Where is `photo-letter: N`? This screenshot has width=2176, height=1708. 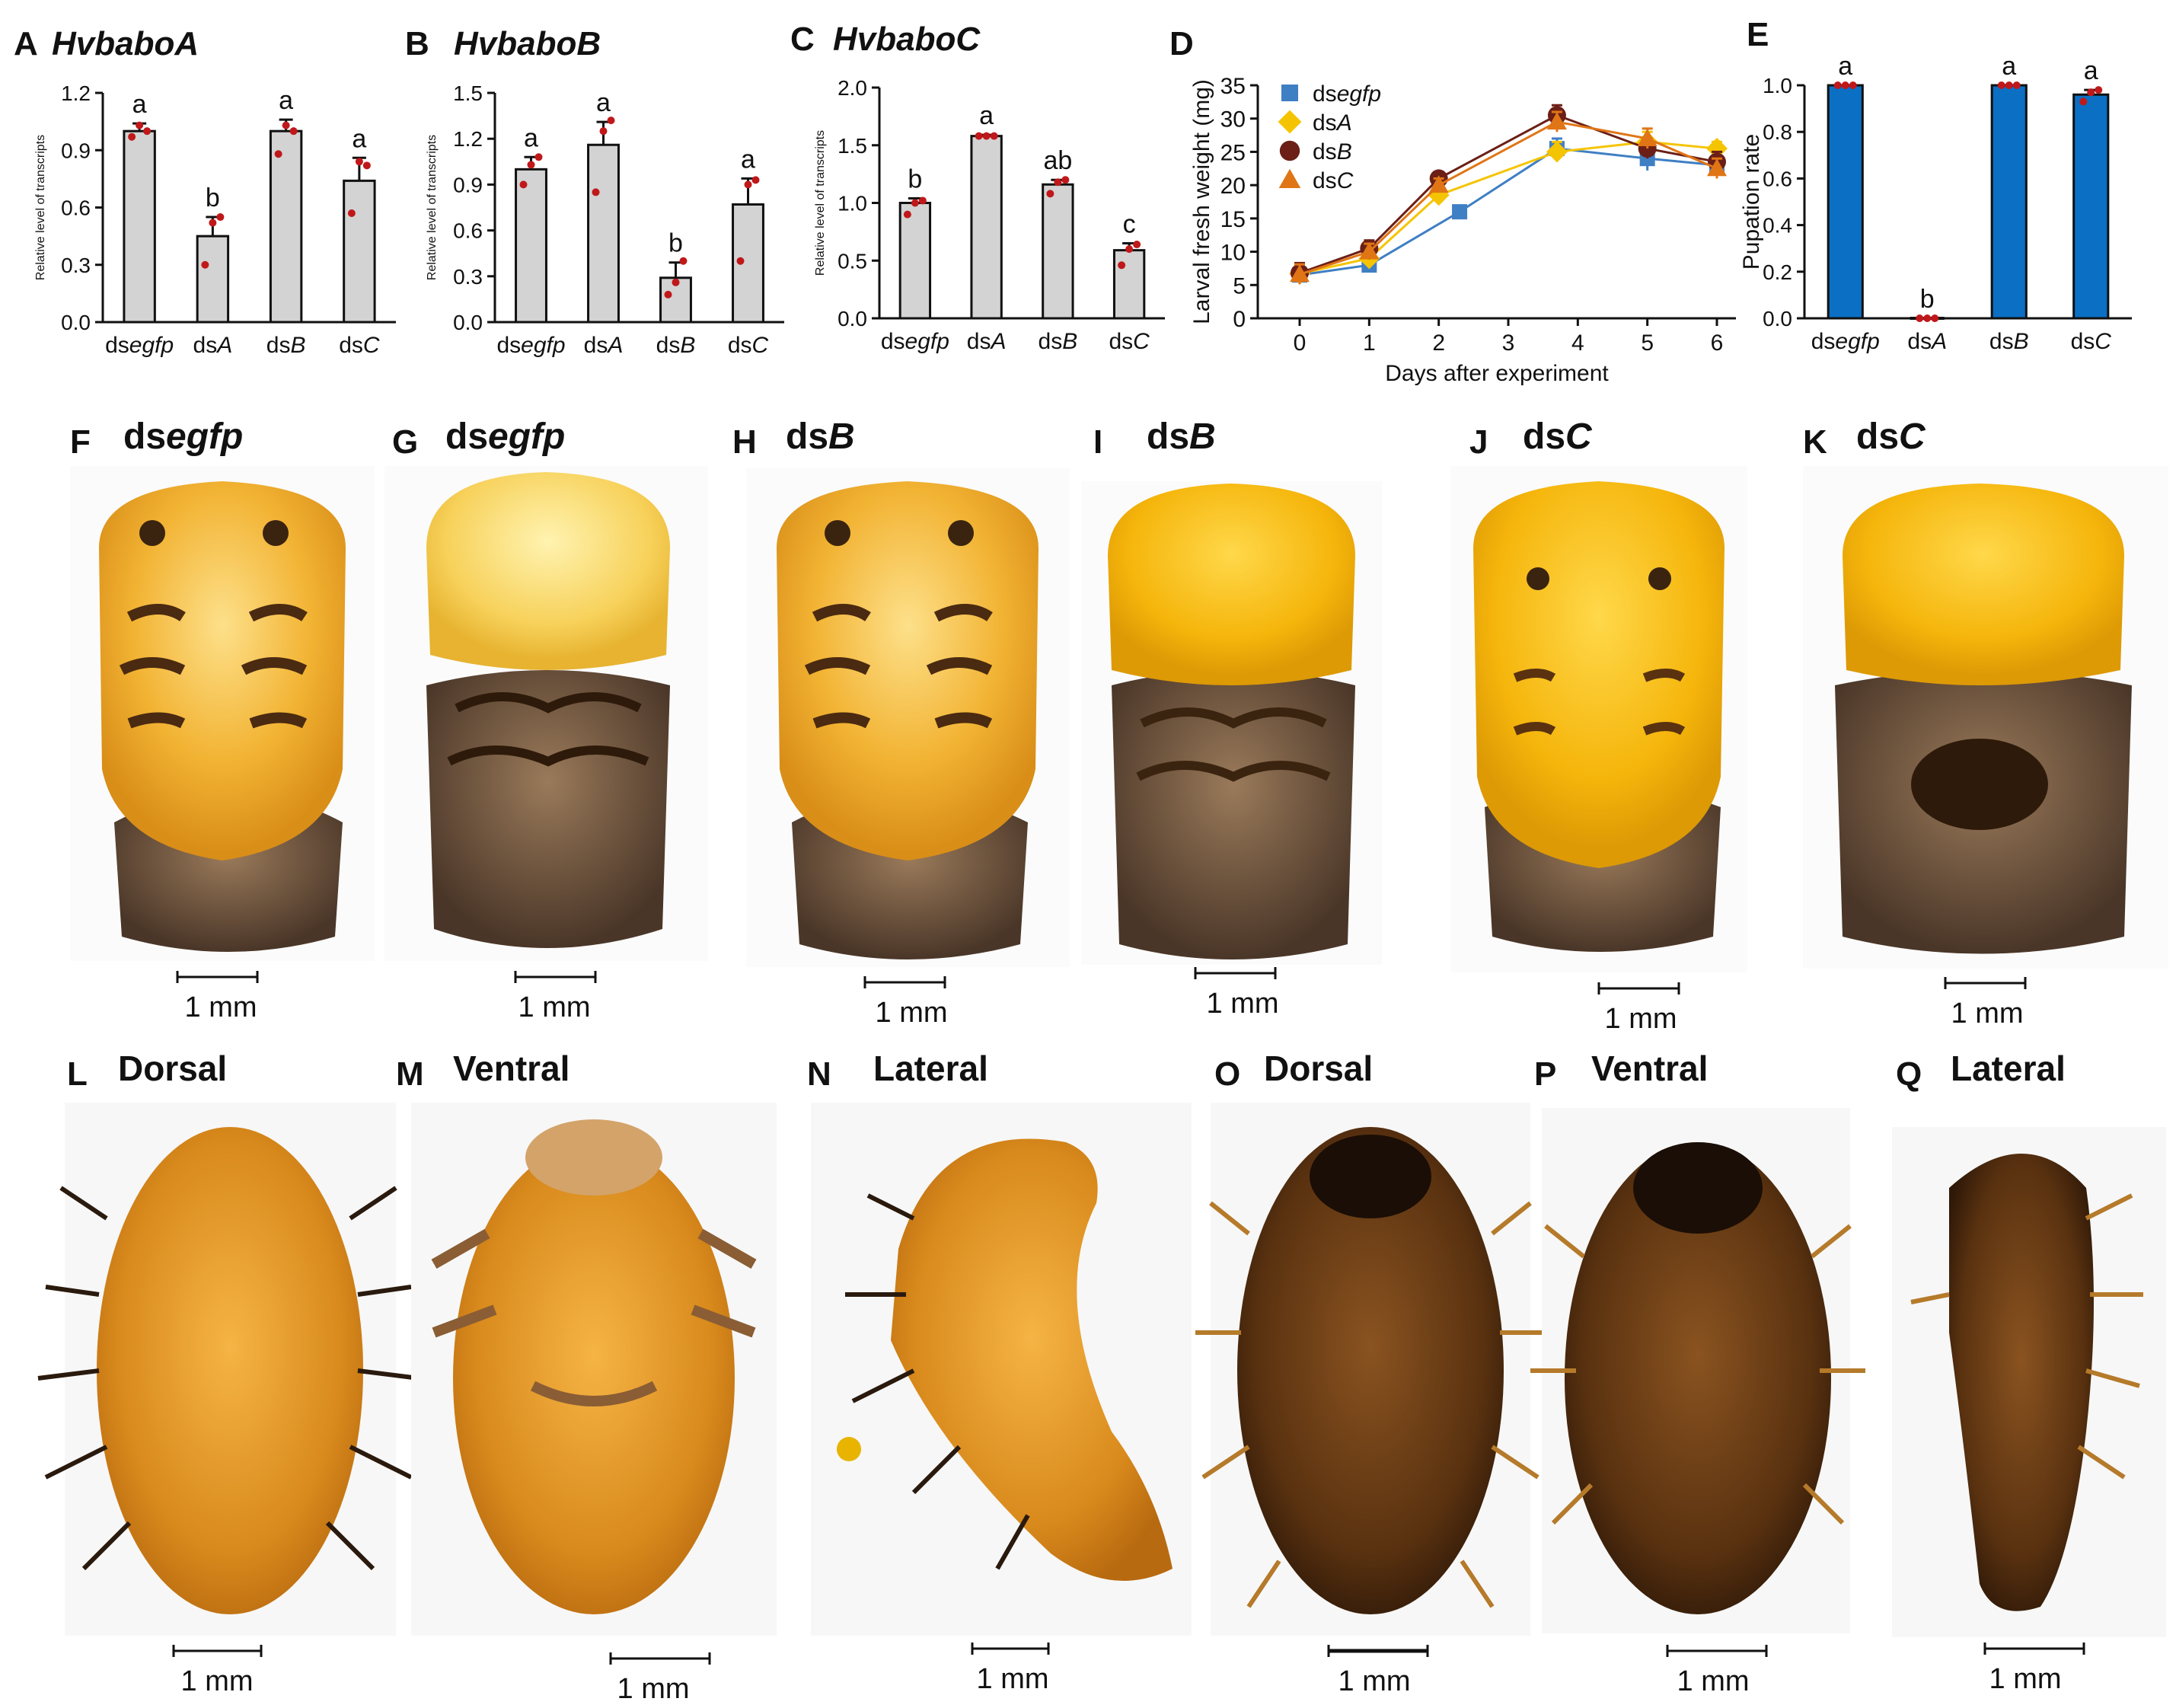
photo-letter: N is located at coordinates (819, 1074).